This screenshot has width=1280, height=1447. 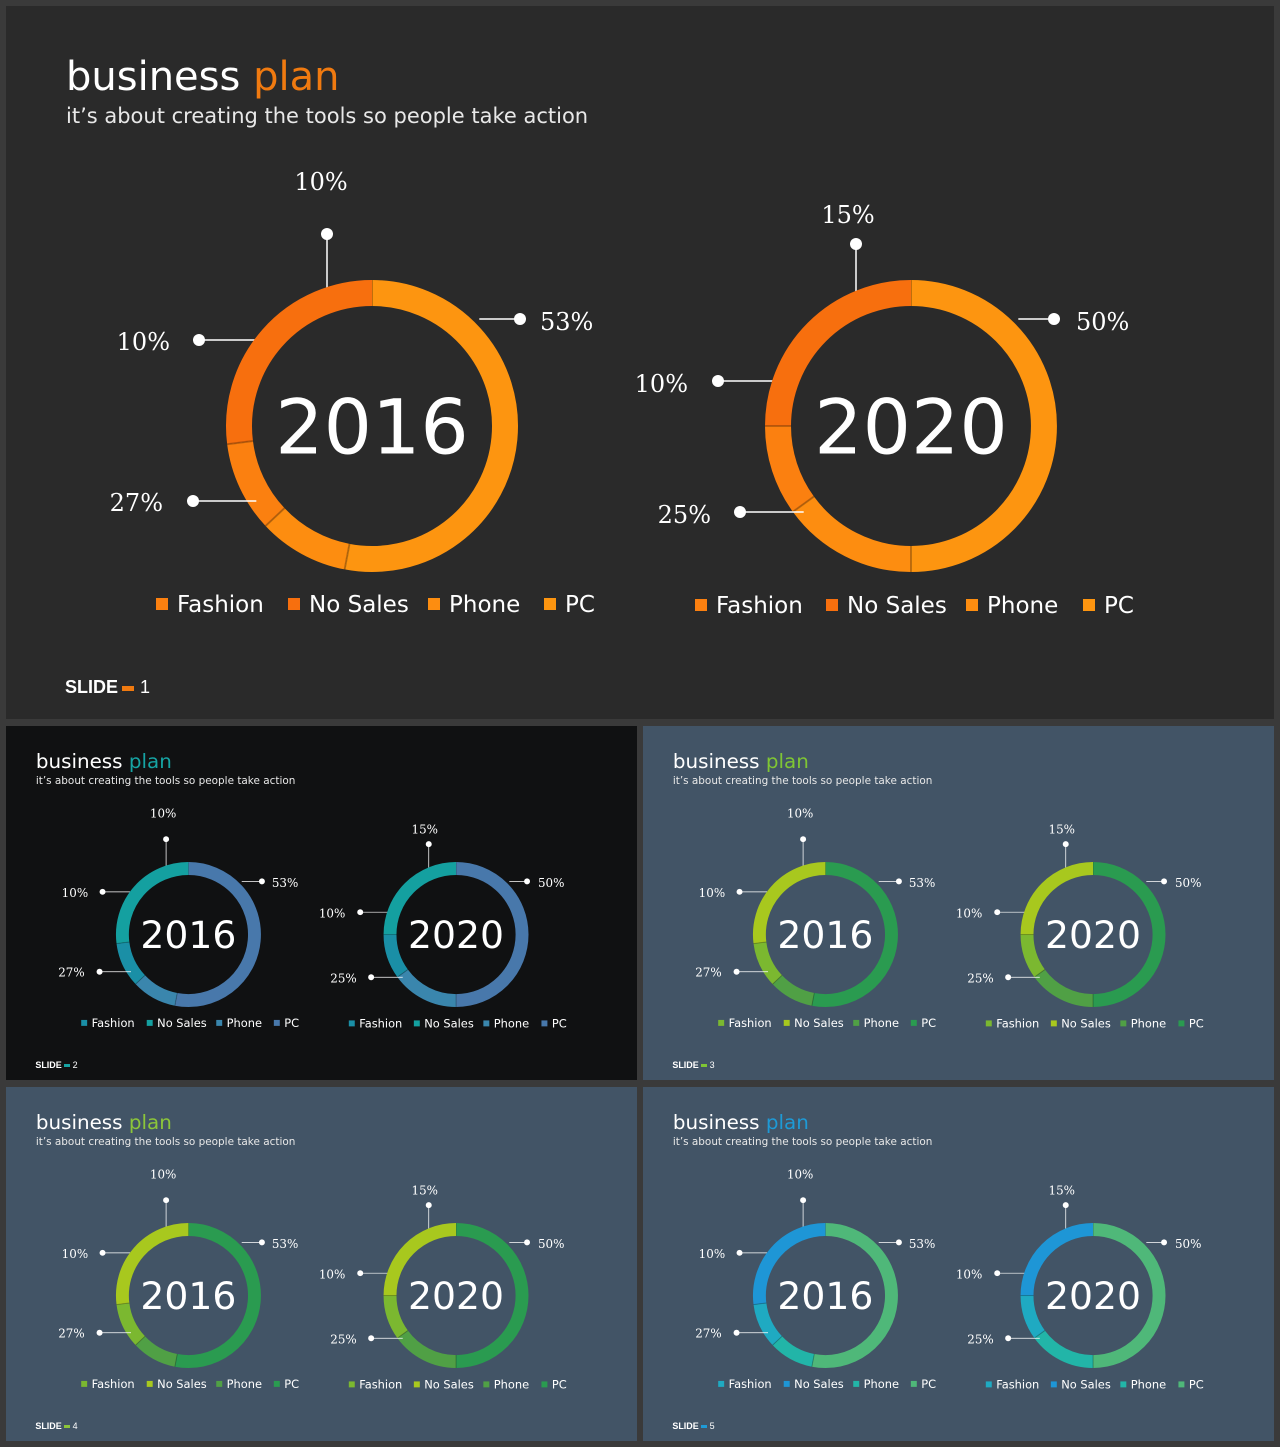 What do you see at coordinates (75, 1064) in the screenshot?
I see `slide-index: 2` at bounding box center [75, 1064].